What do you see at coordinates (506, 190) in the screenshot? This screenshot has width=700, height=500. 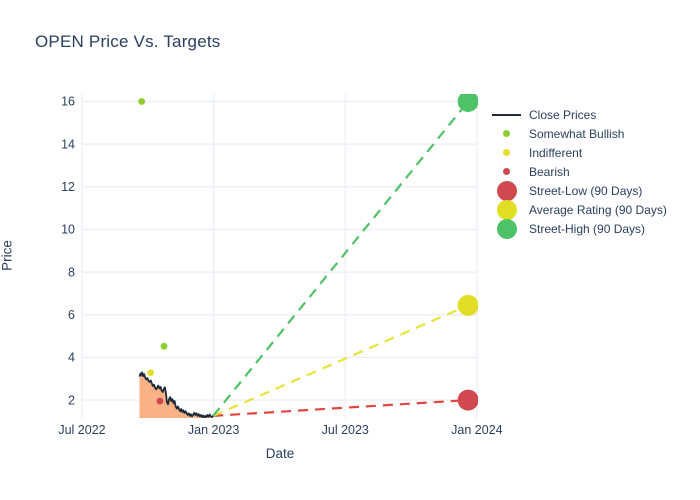 I see `legend-marker-street-low-icon` at bounding box center [506, 190].